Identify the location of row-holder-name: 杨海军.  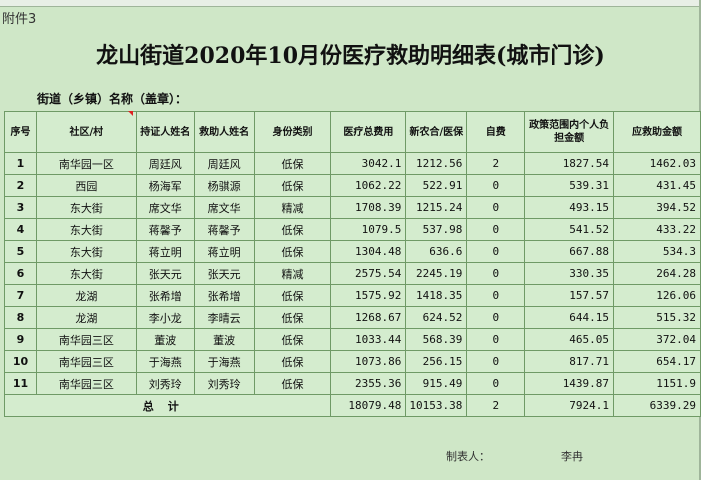
(165, 185).